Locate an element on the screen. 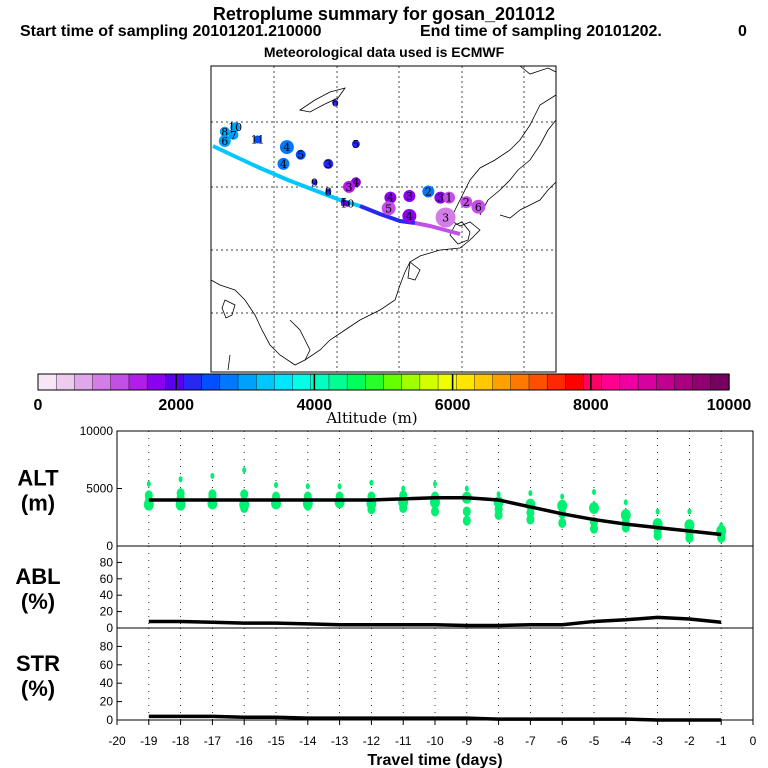  x-tick-label: -4 is located at coordinates (625, 741).